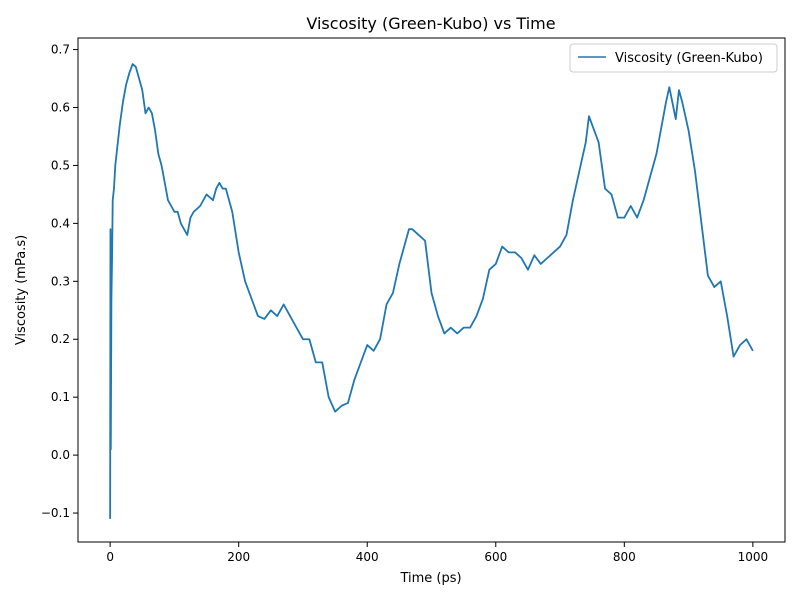 The width and height of the screenshot is (800, 604). I want to click on legend-label: Viscosity (Green-Kubo), so click(689, 58).